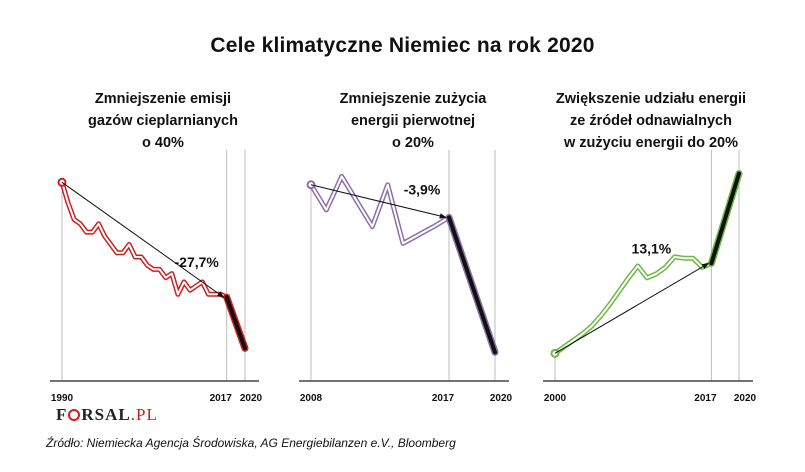 The image size is (805, 472). Describe the element at coordinates (163, 99) in the screenshot. I see `panel-title-line: Zmniejszenie emisji` at that location.